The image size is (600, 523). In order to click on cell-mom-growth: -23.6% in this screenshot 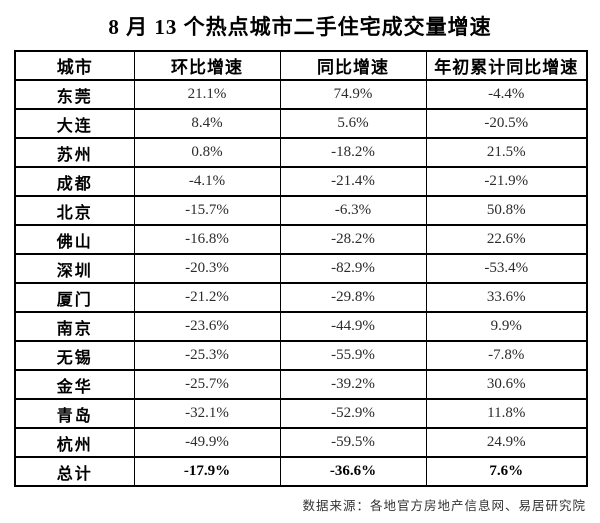, I will do `click(207, 326)`.